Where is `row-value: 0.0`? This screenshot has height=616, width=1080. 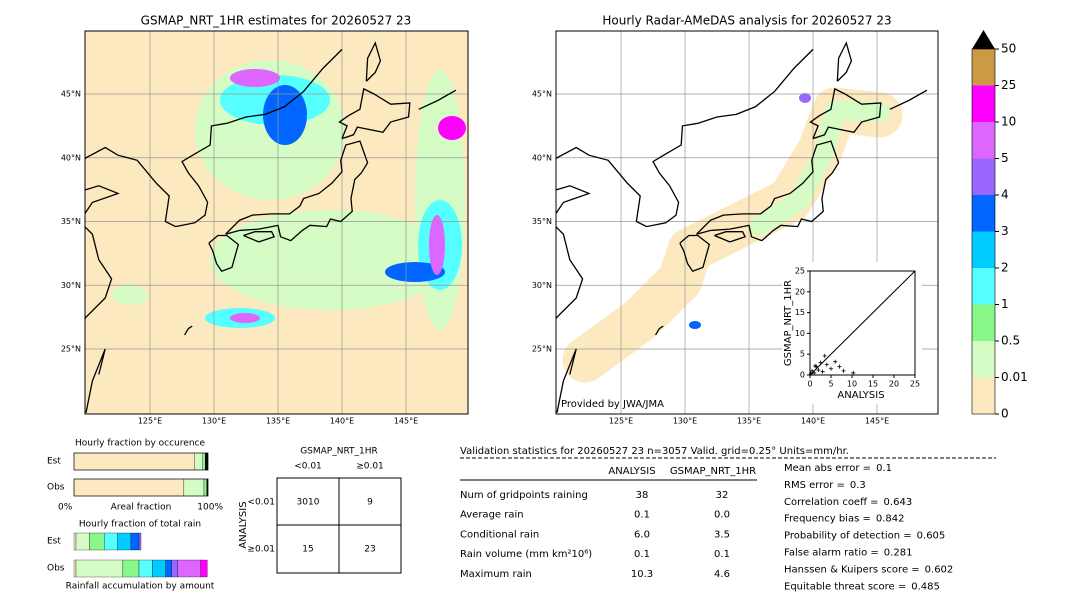
row-value: 0.0 is located at coordinates (722, 515).